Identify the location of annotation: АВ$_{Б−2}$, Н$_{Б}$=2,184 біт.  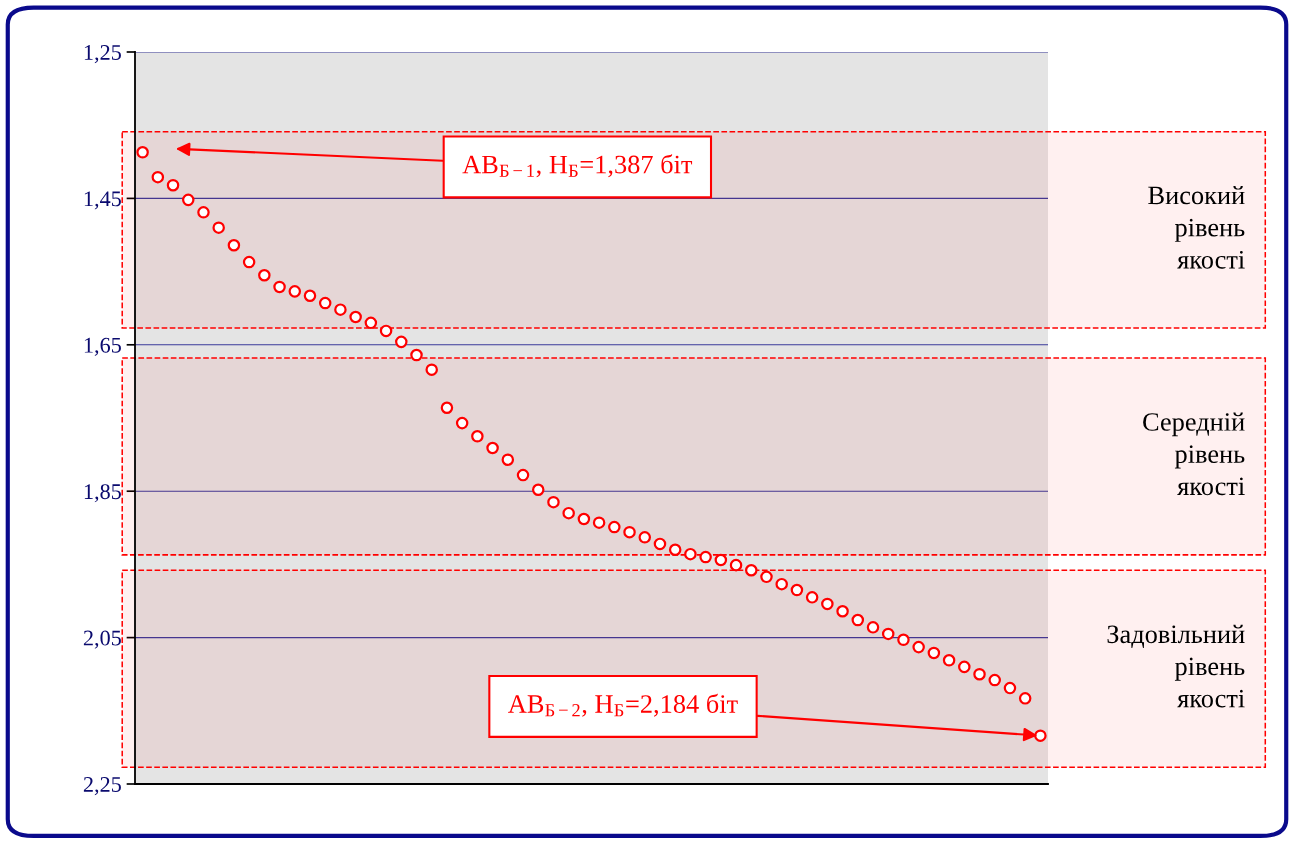
(623, 705).